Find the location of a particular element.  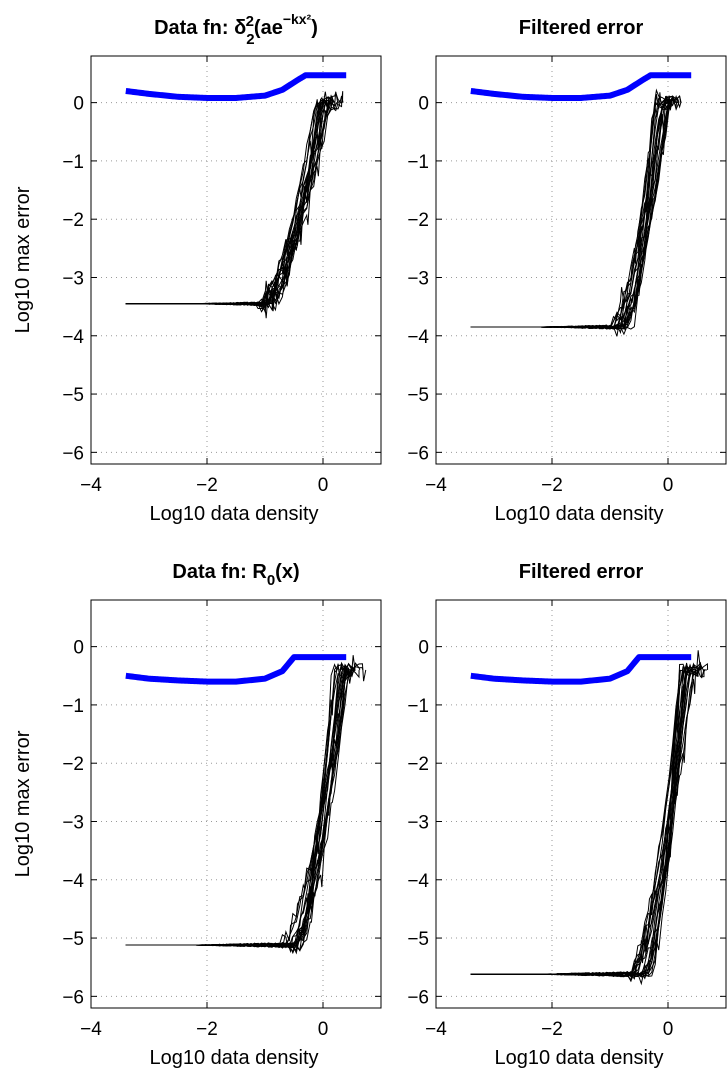

chart-title: Data fn: δ22(ae−kx²) is located at coordinates (236, 29).